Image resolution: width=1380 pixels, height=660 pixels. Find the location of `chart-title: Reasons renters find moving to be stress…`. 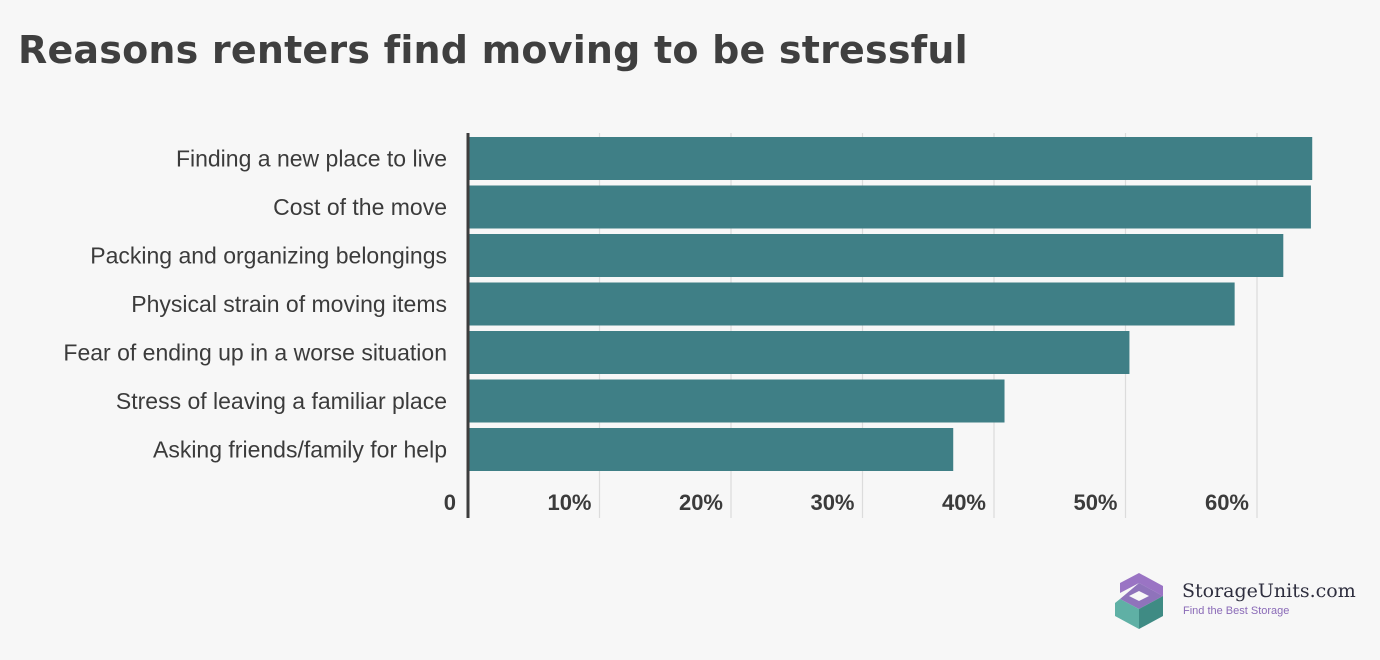

chart-title: Reasons renters find moving to be stress… is located at coordinates (493, 50).